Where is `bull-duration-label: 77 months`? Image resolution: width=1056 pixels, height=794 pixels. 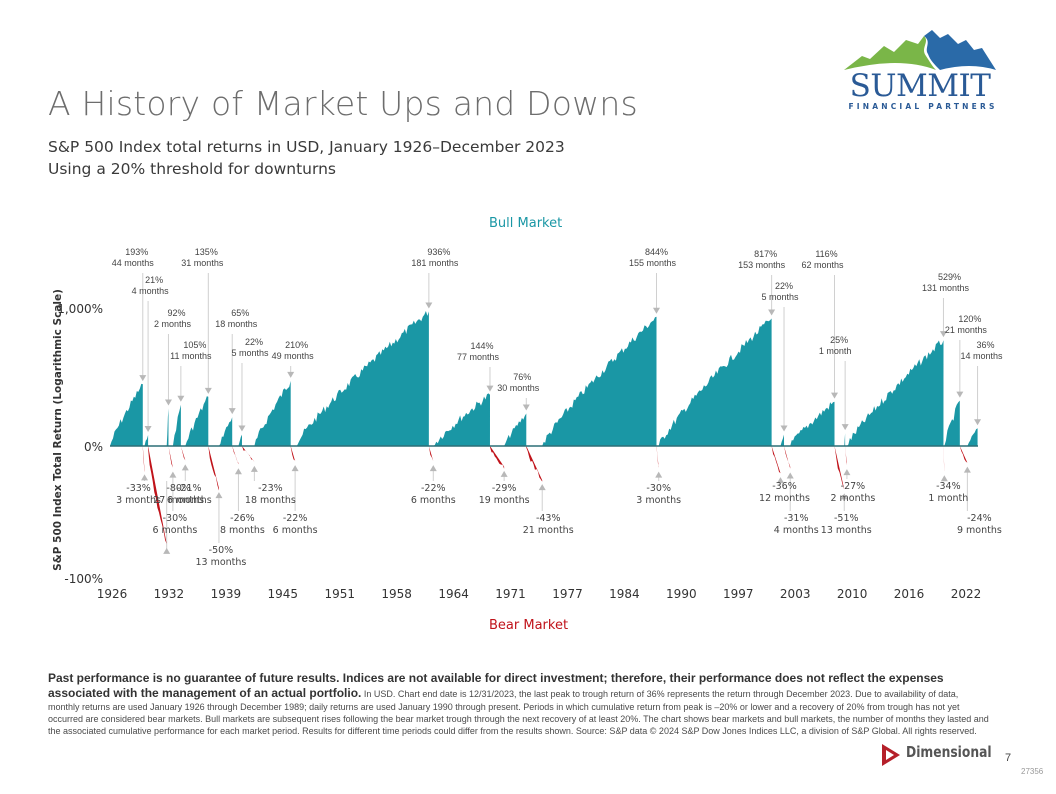
bull-duration-label: 77 months is located at coordinates (478, 357).